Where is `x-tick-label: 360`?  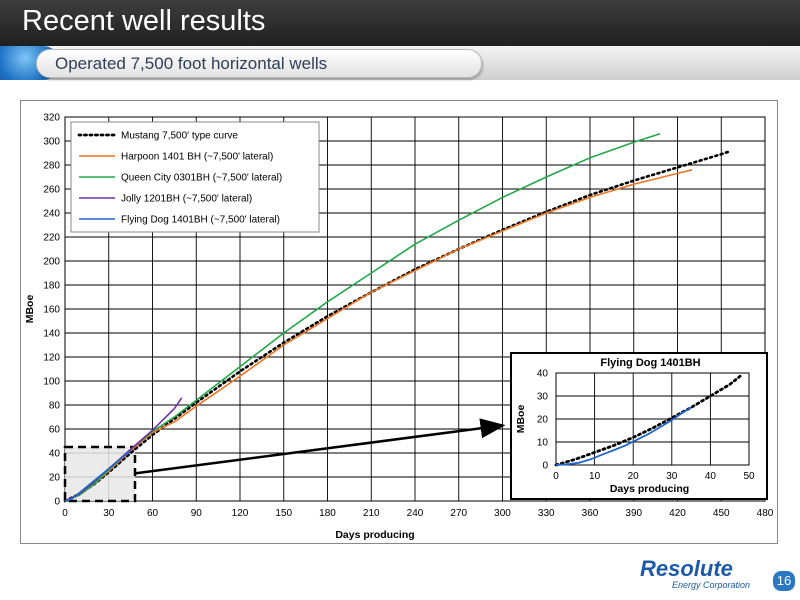 x-tick-label: 360 is located at coordinates (590, 513).